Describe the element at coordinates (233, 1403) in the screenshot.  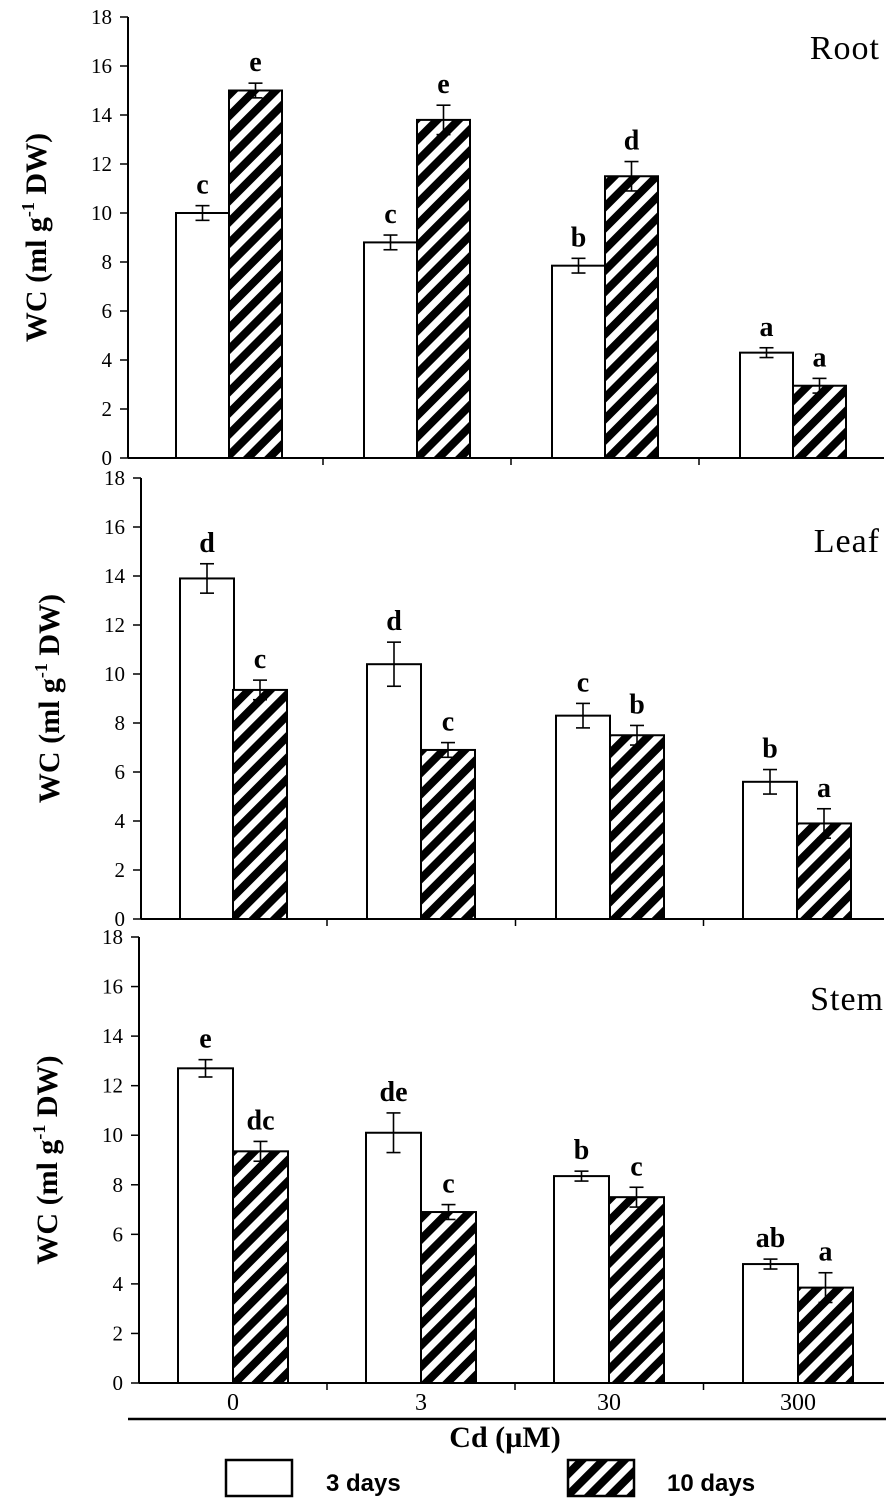
I see `x-tick-label: 0` at that location.